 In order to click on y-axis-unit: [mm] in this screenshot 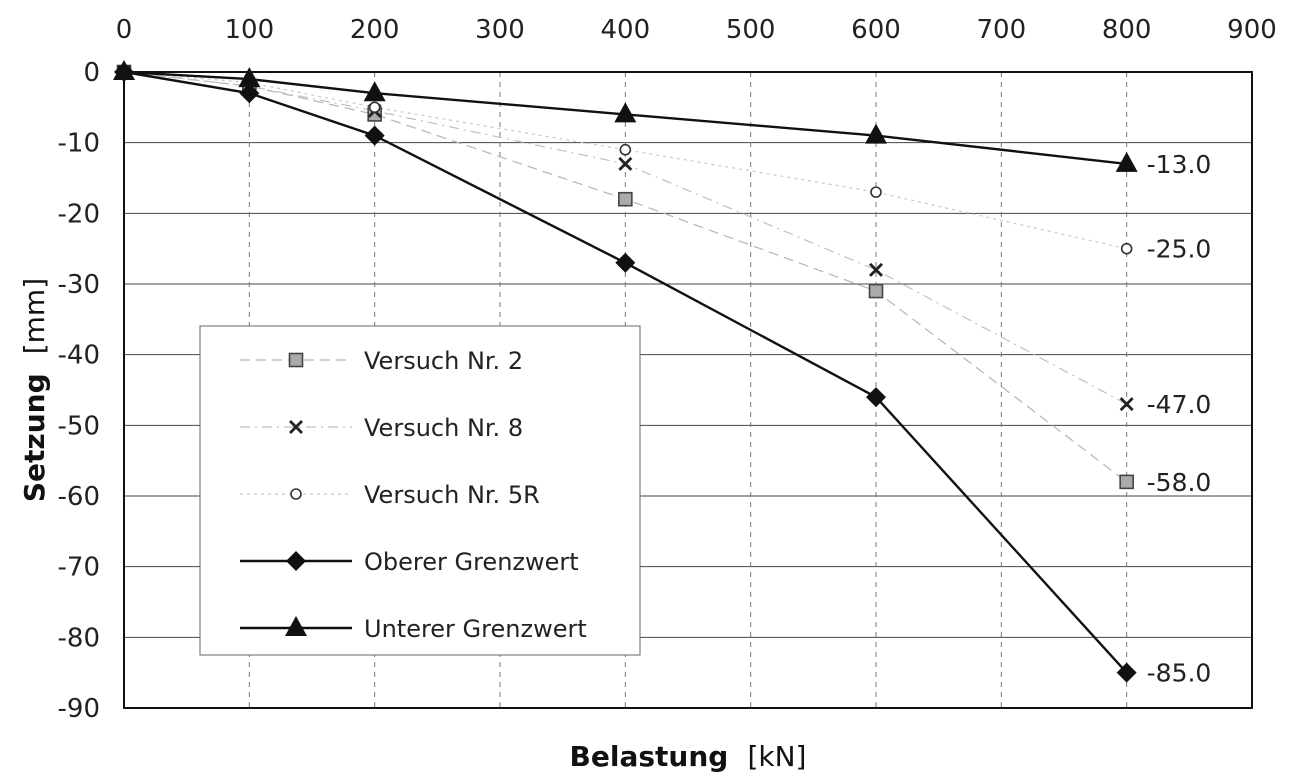, I will do `click(34, 316)`.